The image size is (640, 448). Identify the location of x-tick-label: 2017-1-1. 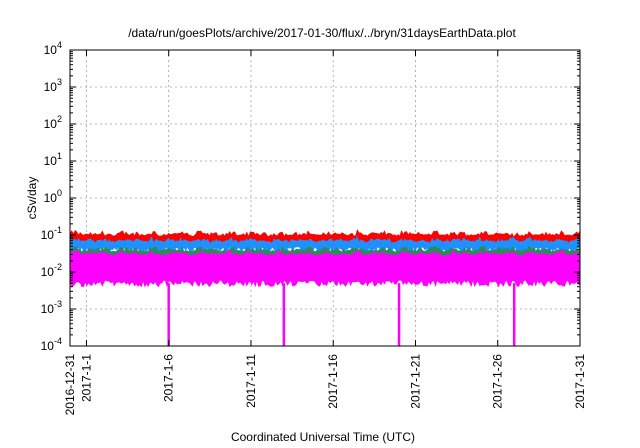
(86, 378).